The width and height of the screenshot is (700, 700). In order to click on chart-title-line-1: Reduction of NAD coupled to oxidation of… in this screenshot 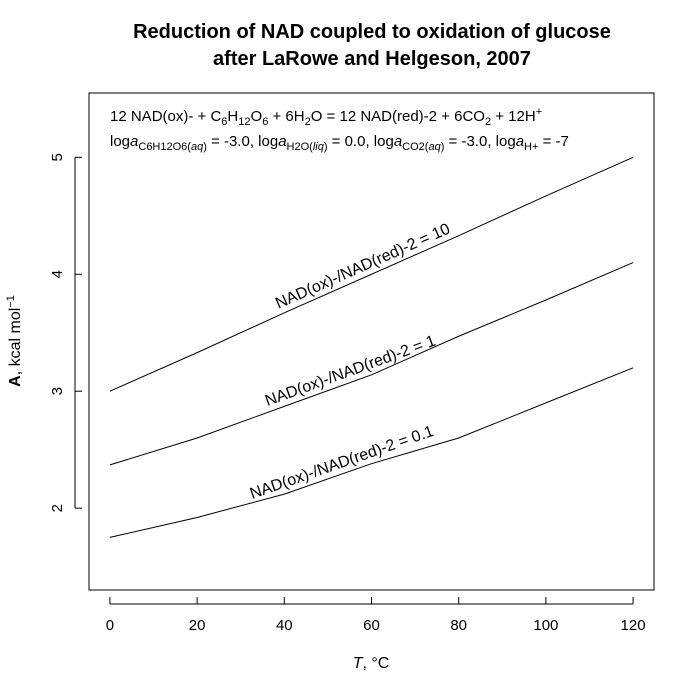, I will do `click(372, 32)`.